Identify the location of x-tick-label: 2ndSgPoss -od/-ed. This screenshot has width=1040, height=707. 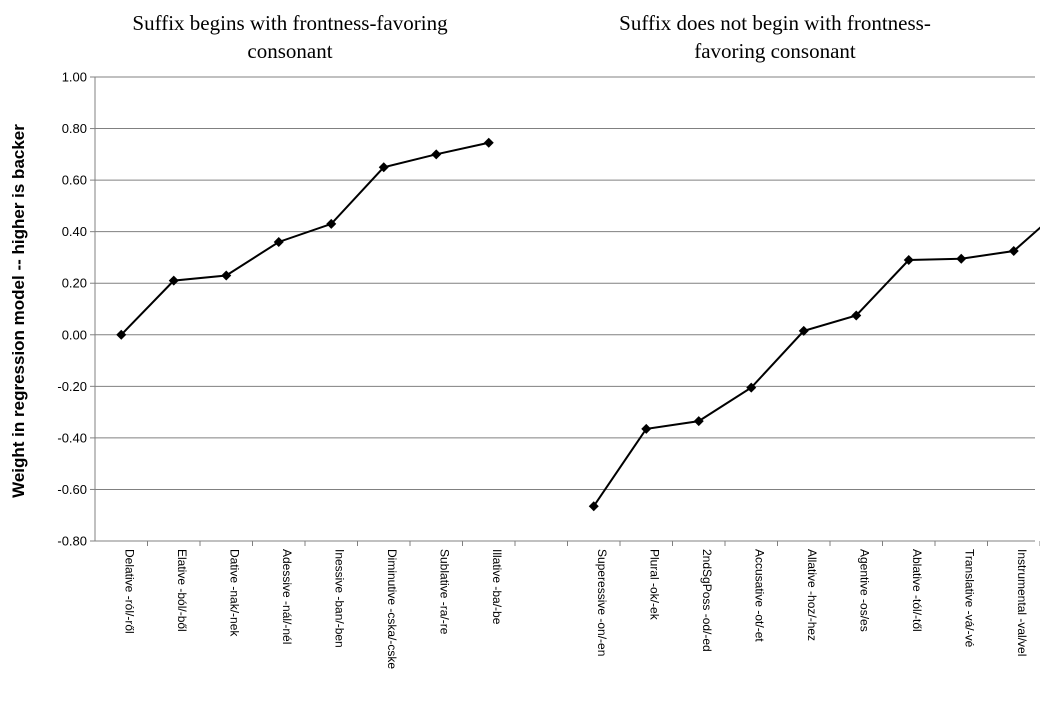
(707, 600).